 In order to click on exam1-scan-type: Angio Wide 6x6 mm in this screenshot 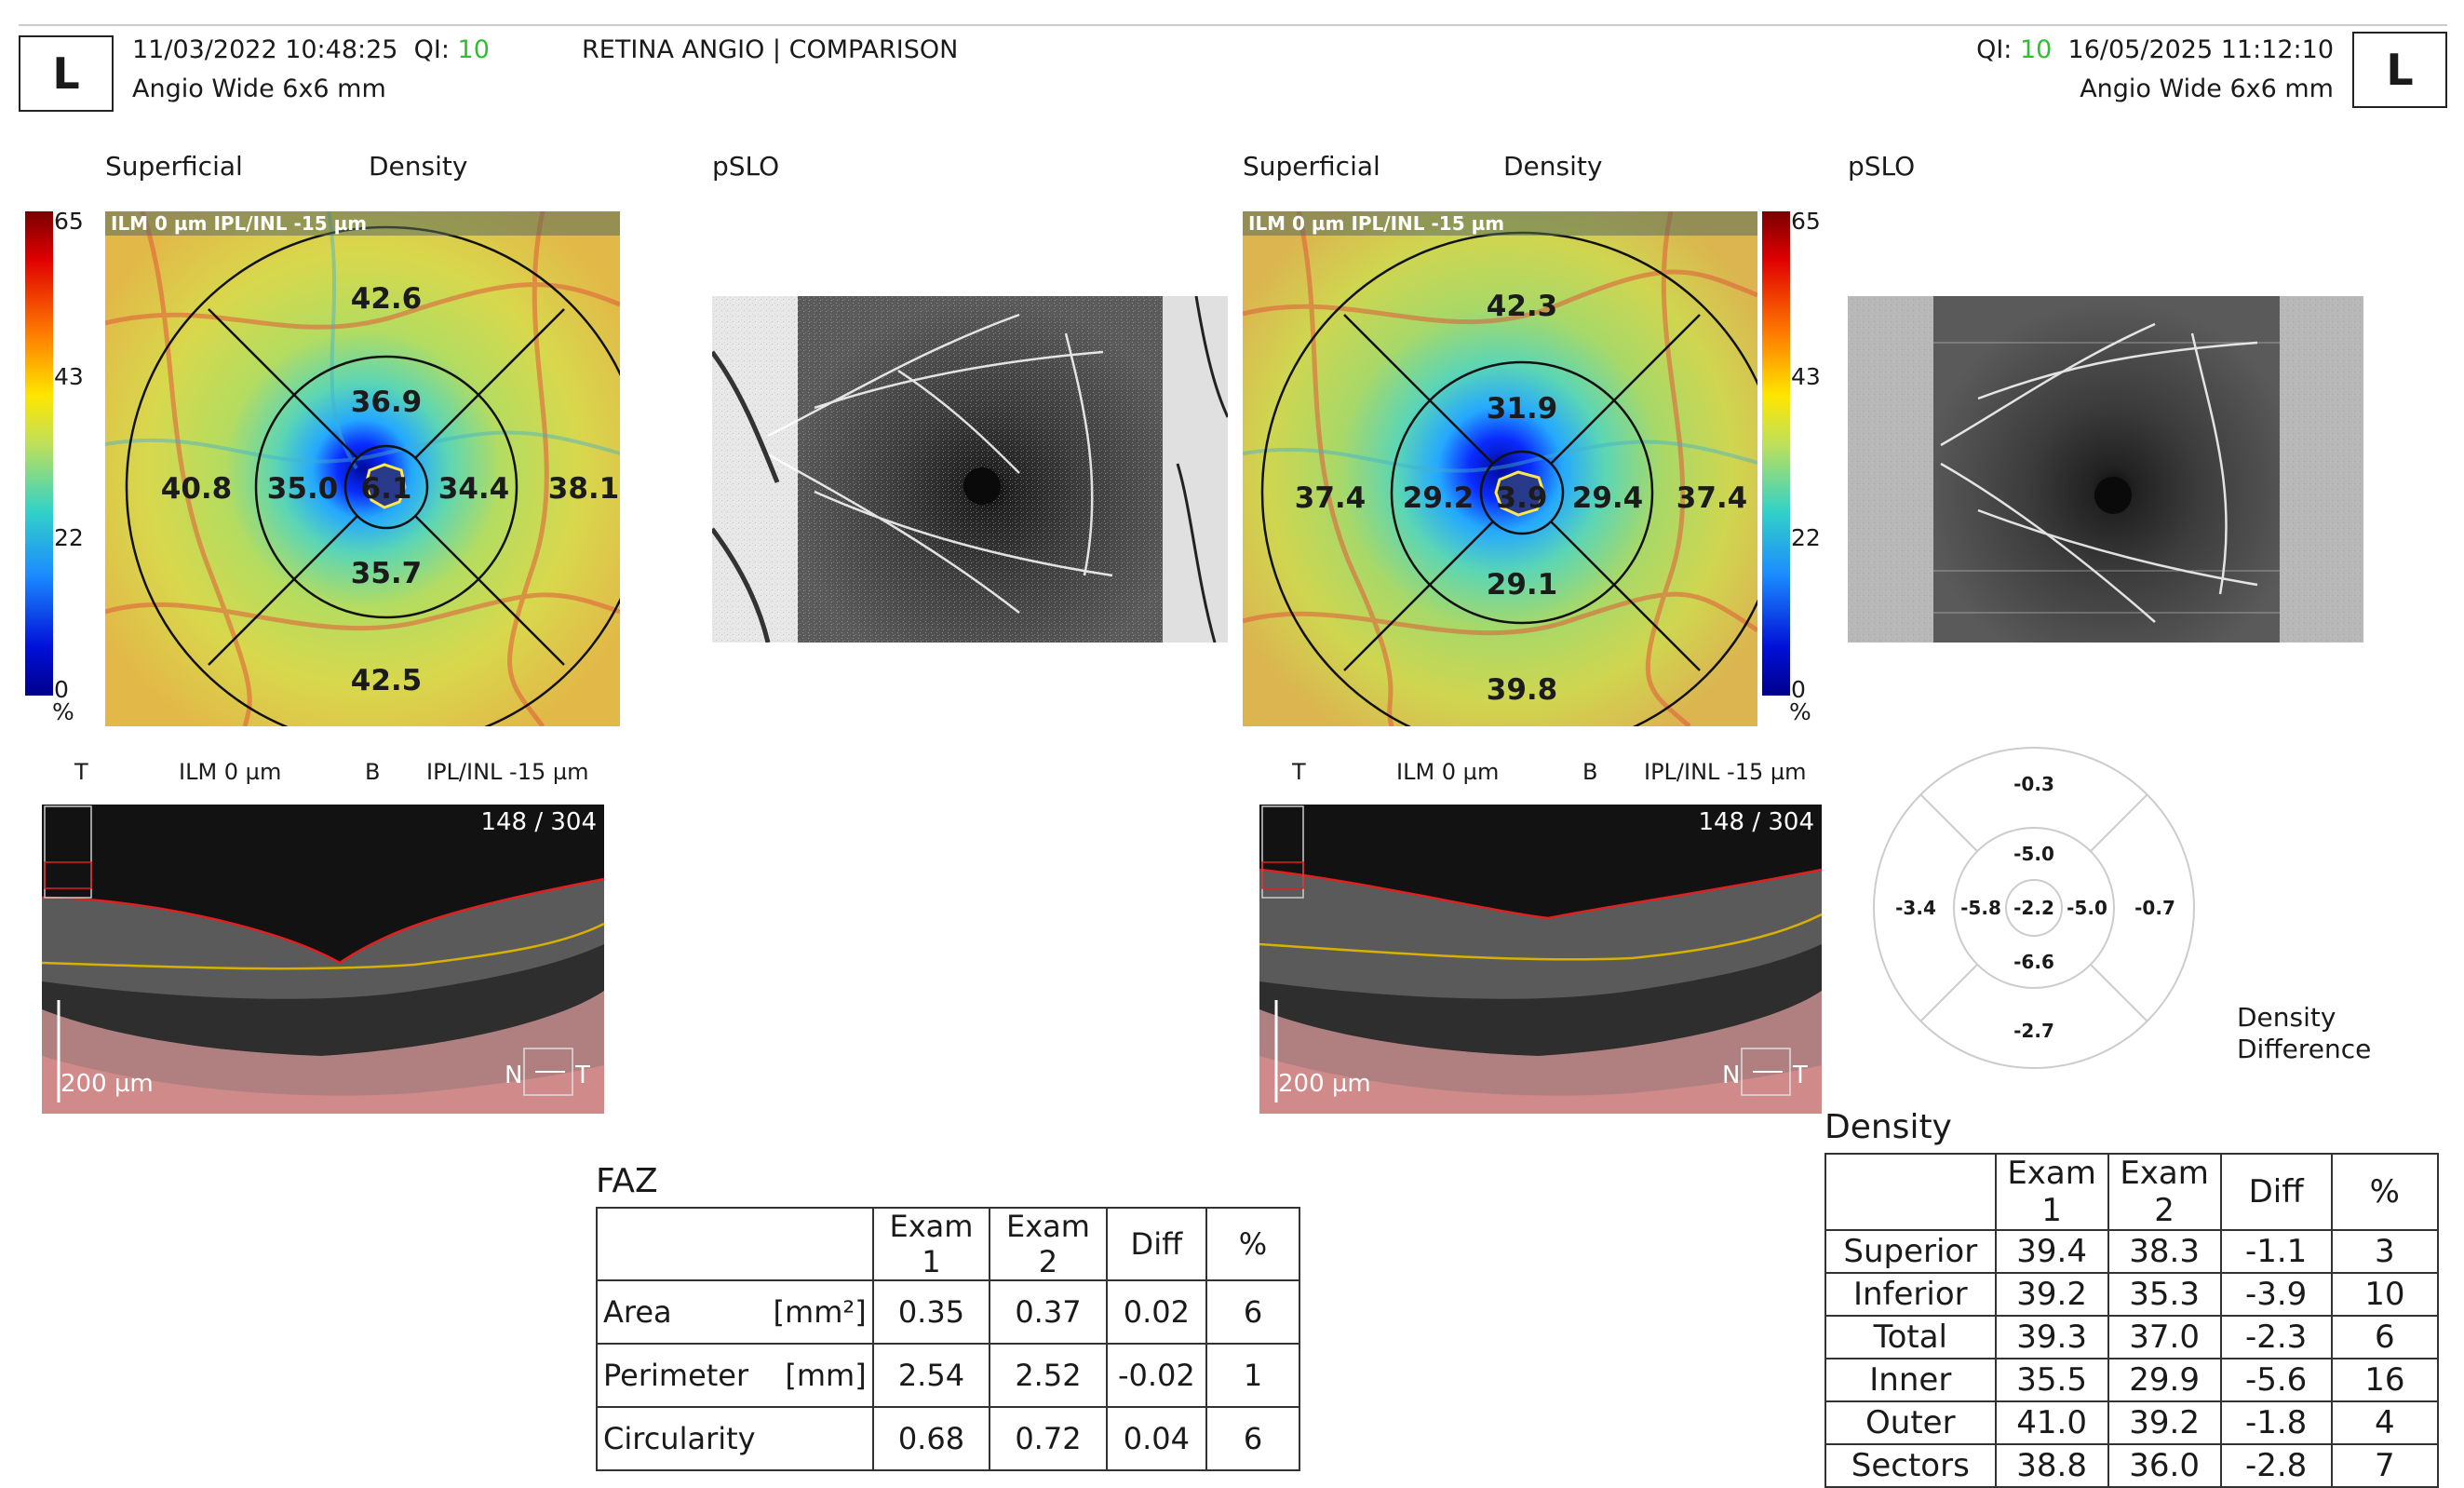, I will do `click(259, 89)`.